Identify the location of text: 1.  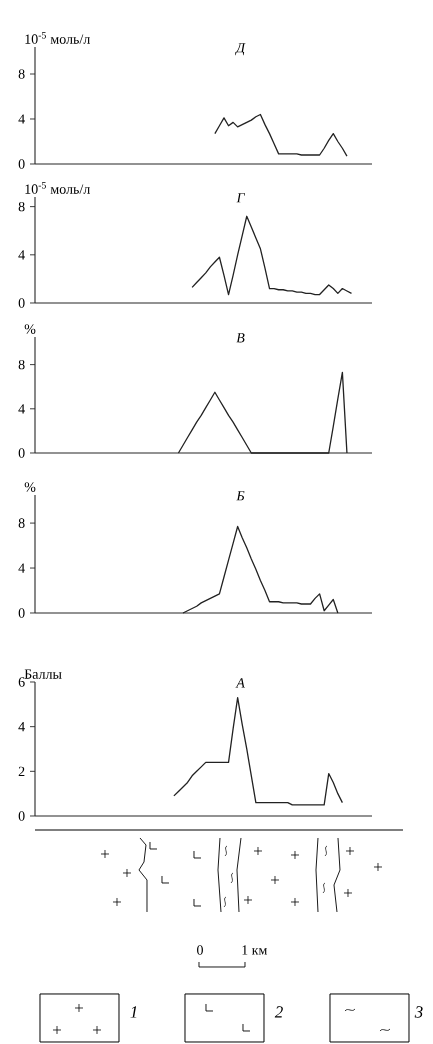
(133, 1012).